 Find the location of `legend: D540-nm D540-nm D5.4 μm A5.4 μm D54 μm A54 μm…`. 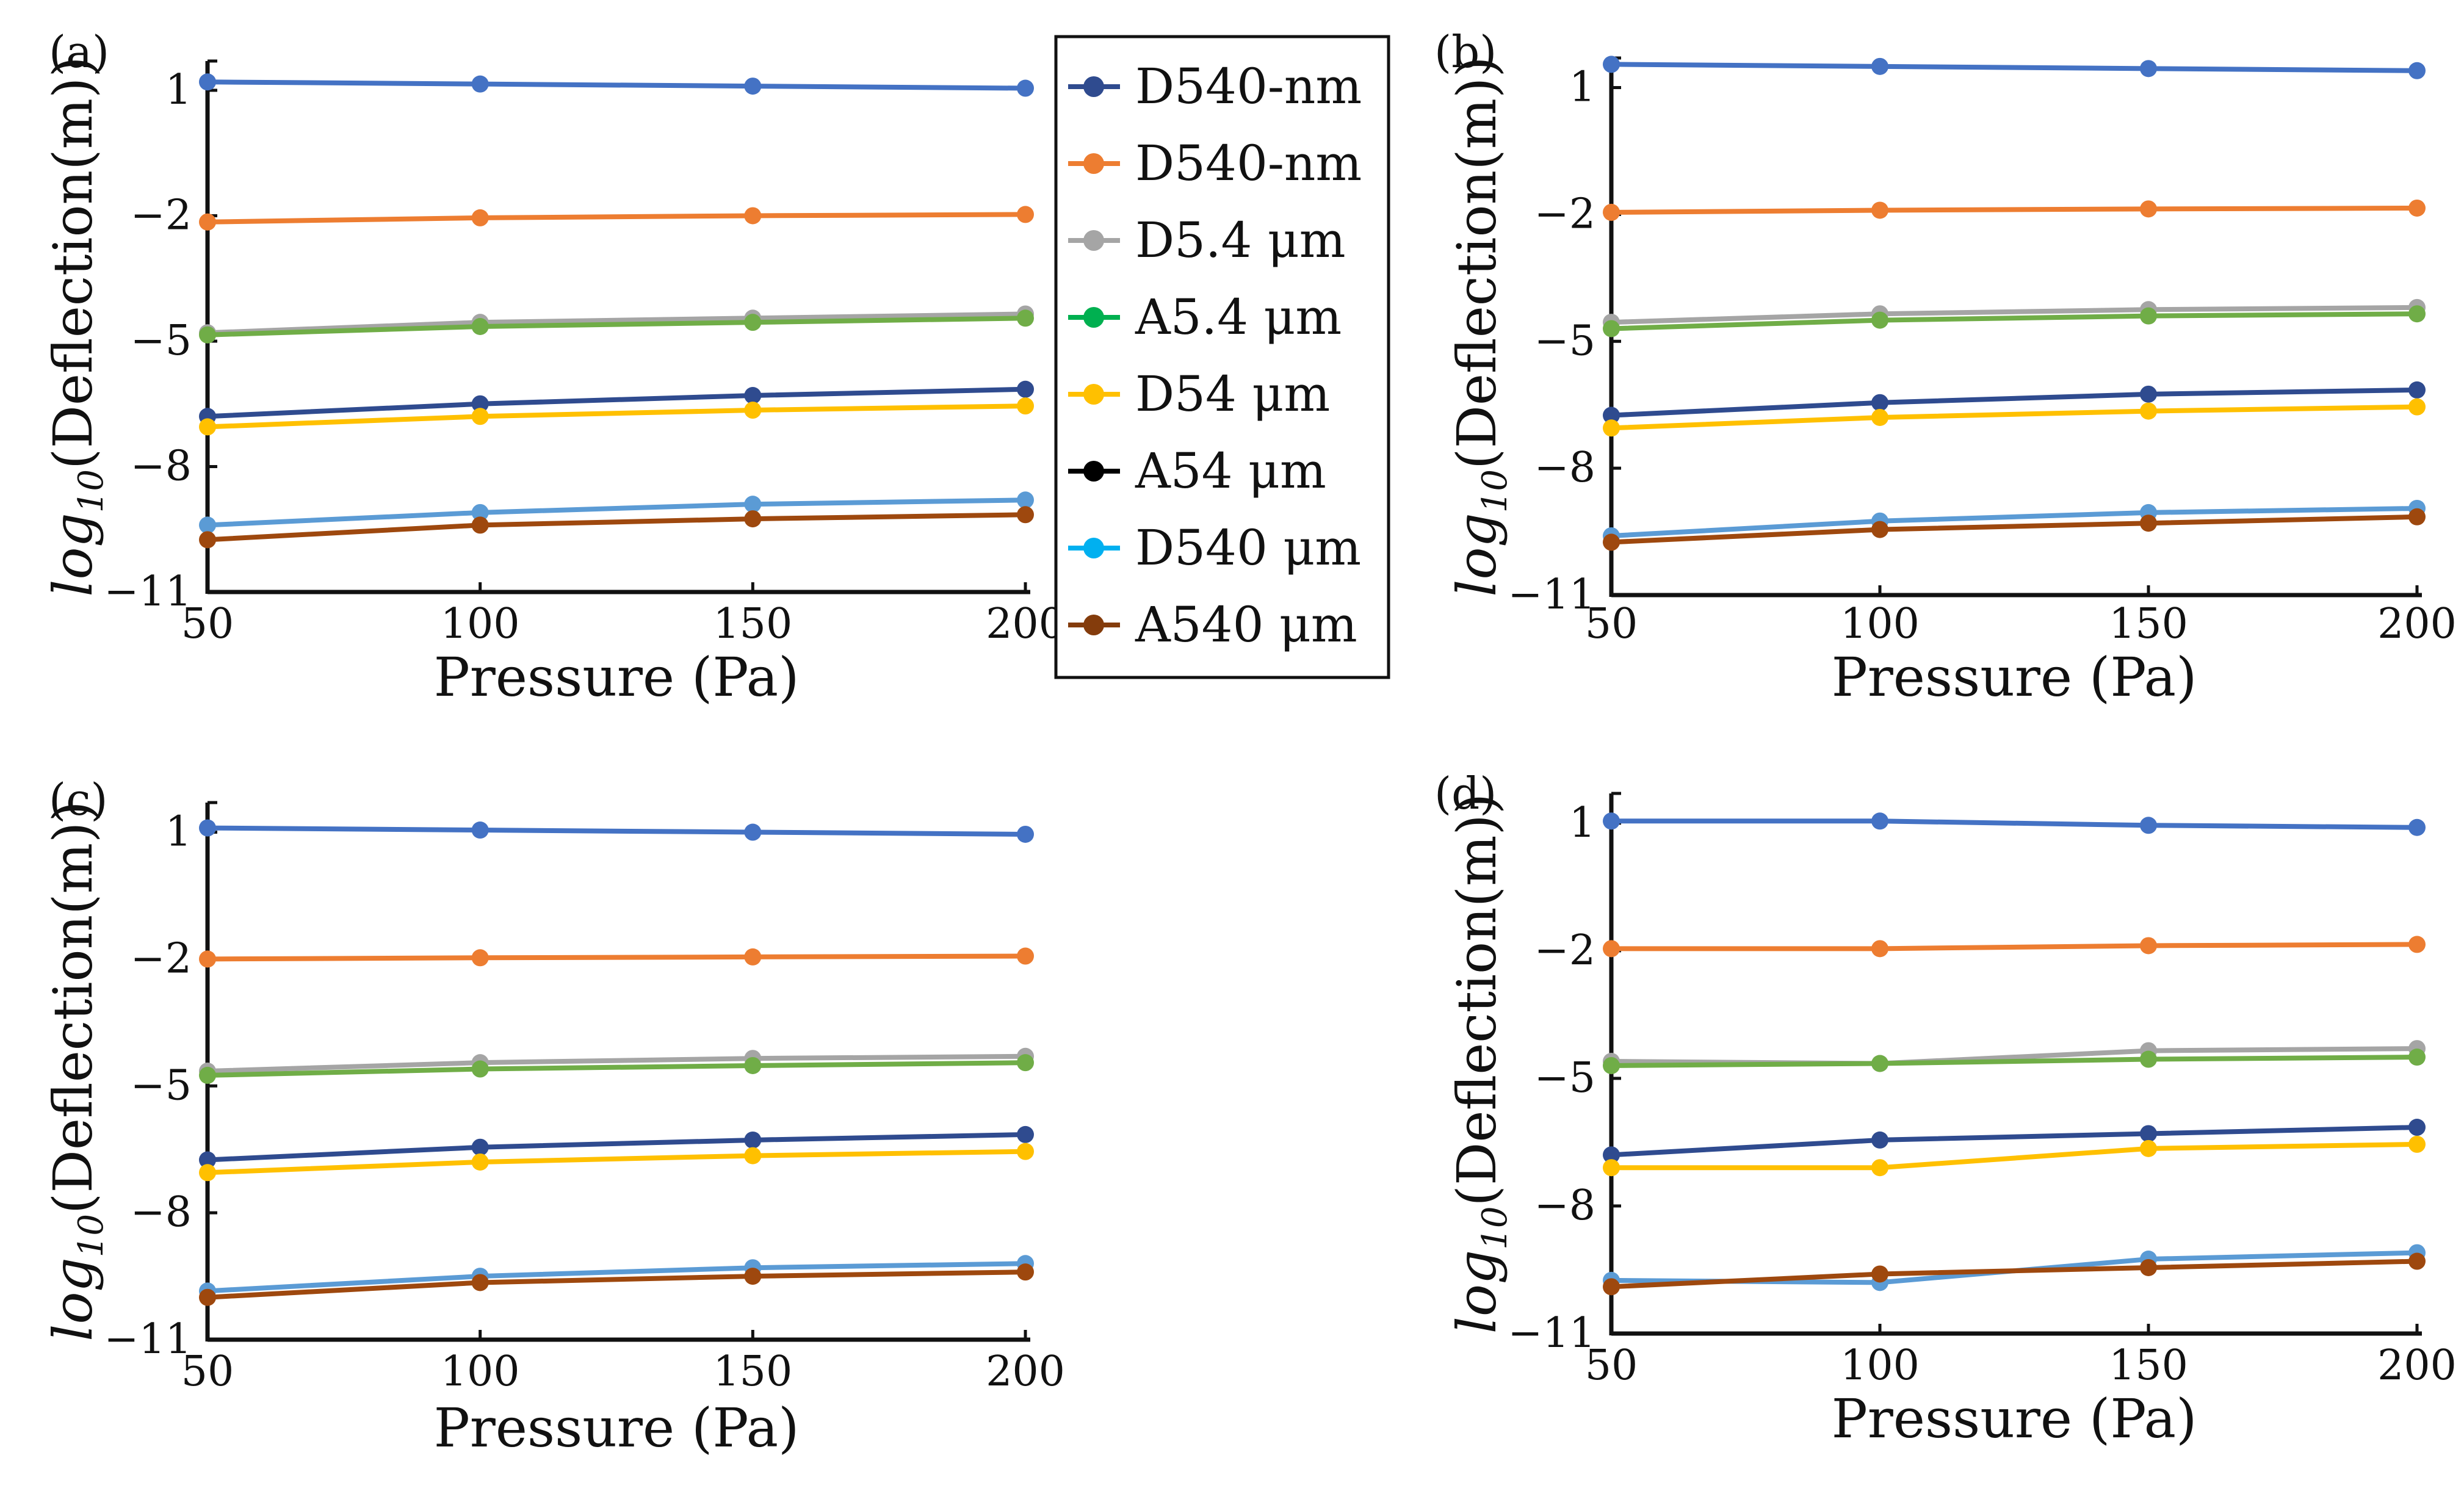

legend: D540-nm D540-nm D5.4 μm A5.4 μm D54 μm A54 μm… is located at coordinates (1222, 357).